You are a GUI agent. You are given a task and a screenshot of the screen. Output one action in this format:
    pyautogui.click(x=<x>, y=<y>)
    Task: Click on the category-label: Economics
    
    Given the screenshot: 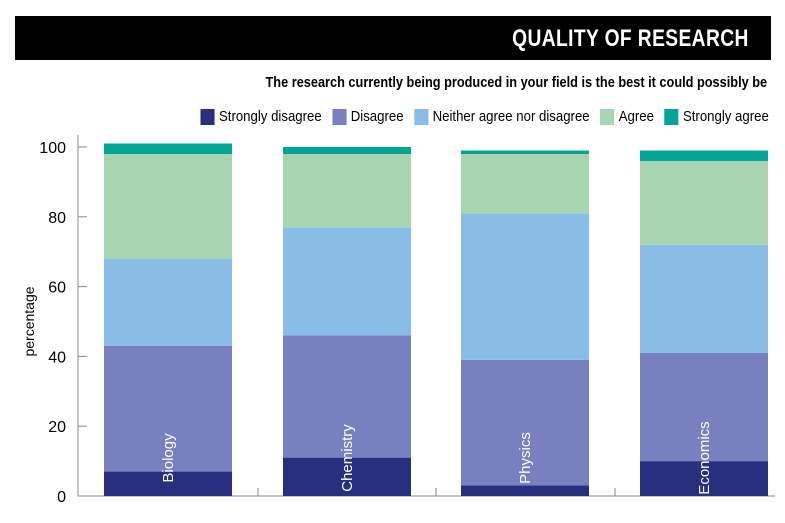 What is the action you would take?
    pyautogui.click(x=704, y=457)
    